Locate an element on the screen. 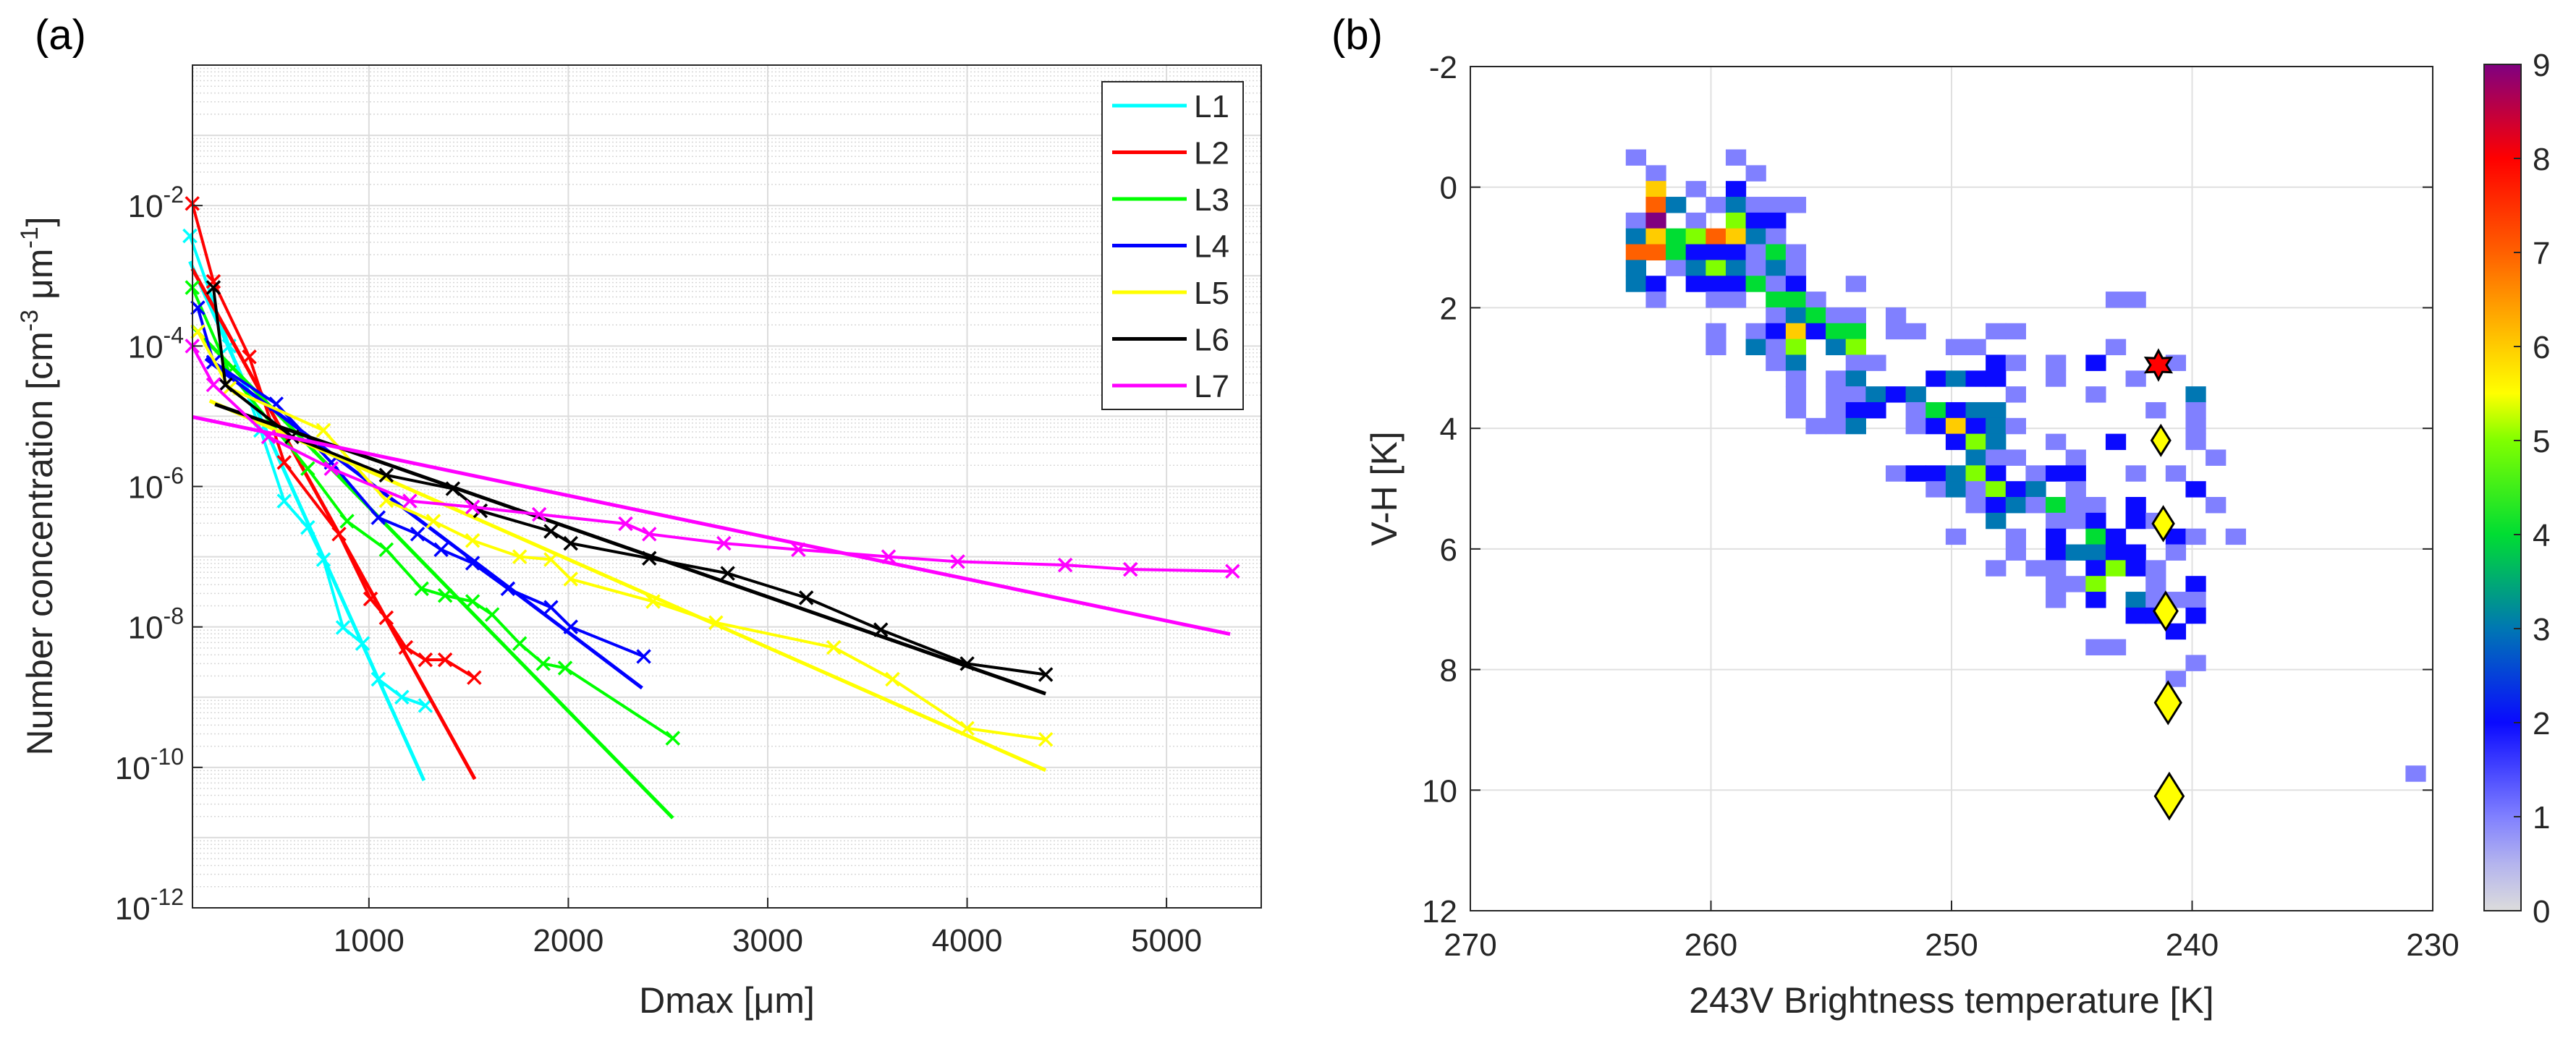  diamond-marker is located at coordinates (2161, 440).